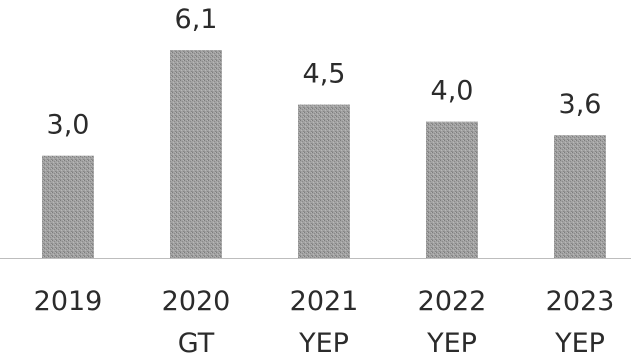 The height and width of the screenshot is (361, 631). Describe the element at coordinates (579, 343) in the screenshot. I see `x-tick-label-5-line-2: YEP` at that location.